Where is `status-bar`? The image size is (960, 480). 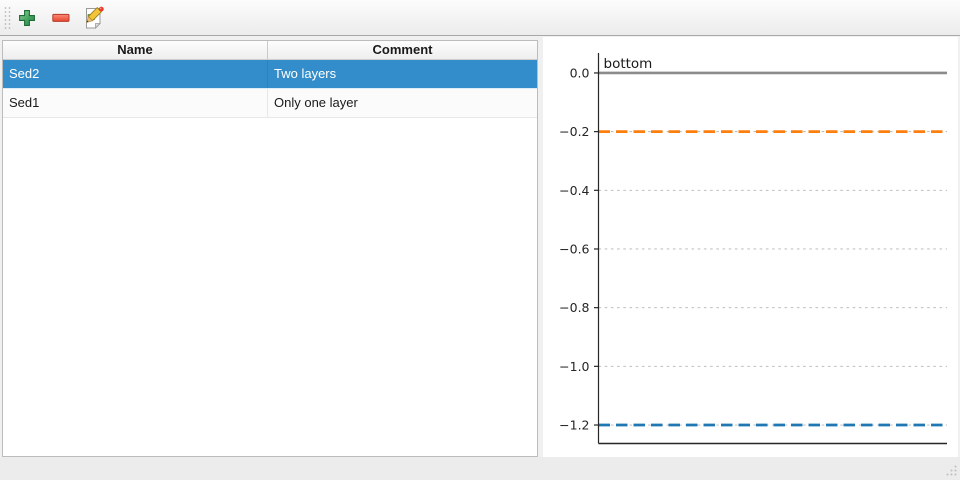 status-bar is located at coordinates (480, 468).